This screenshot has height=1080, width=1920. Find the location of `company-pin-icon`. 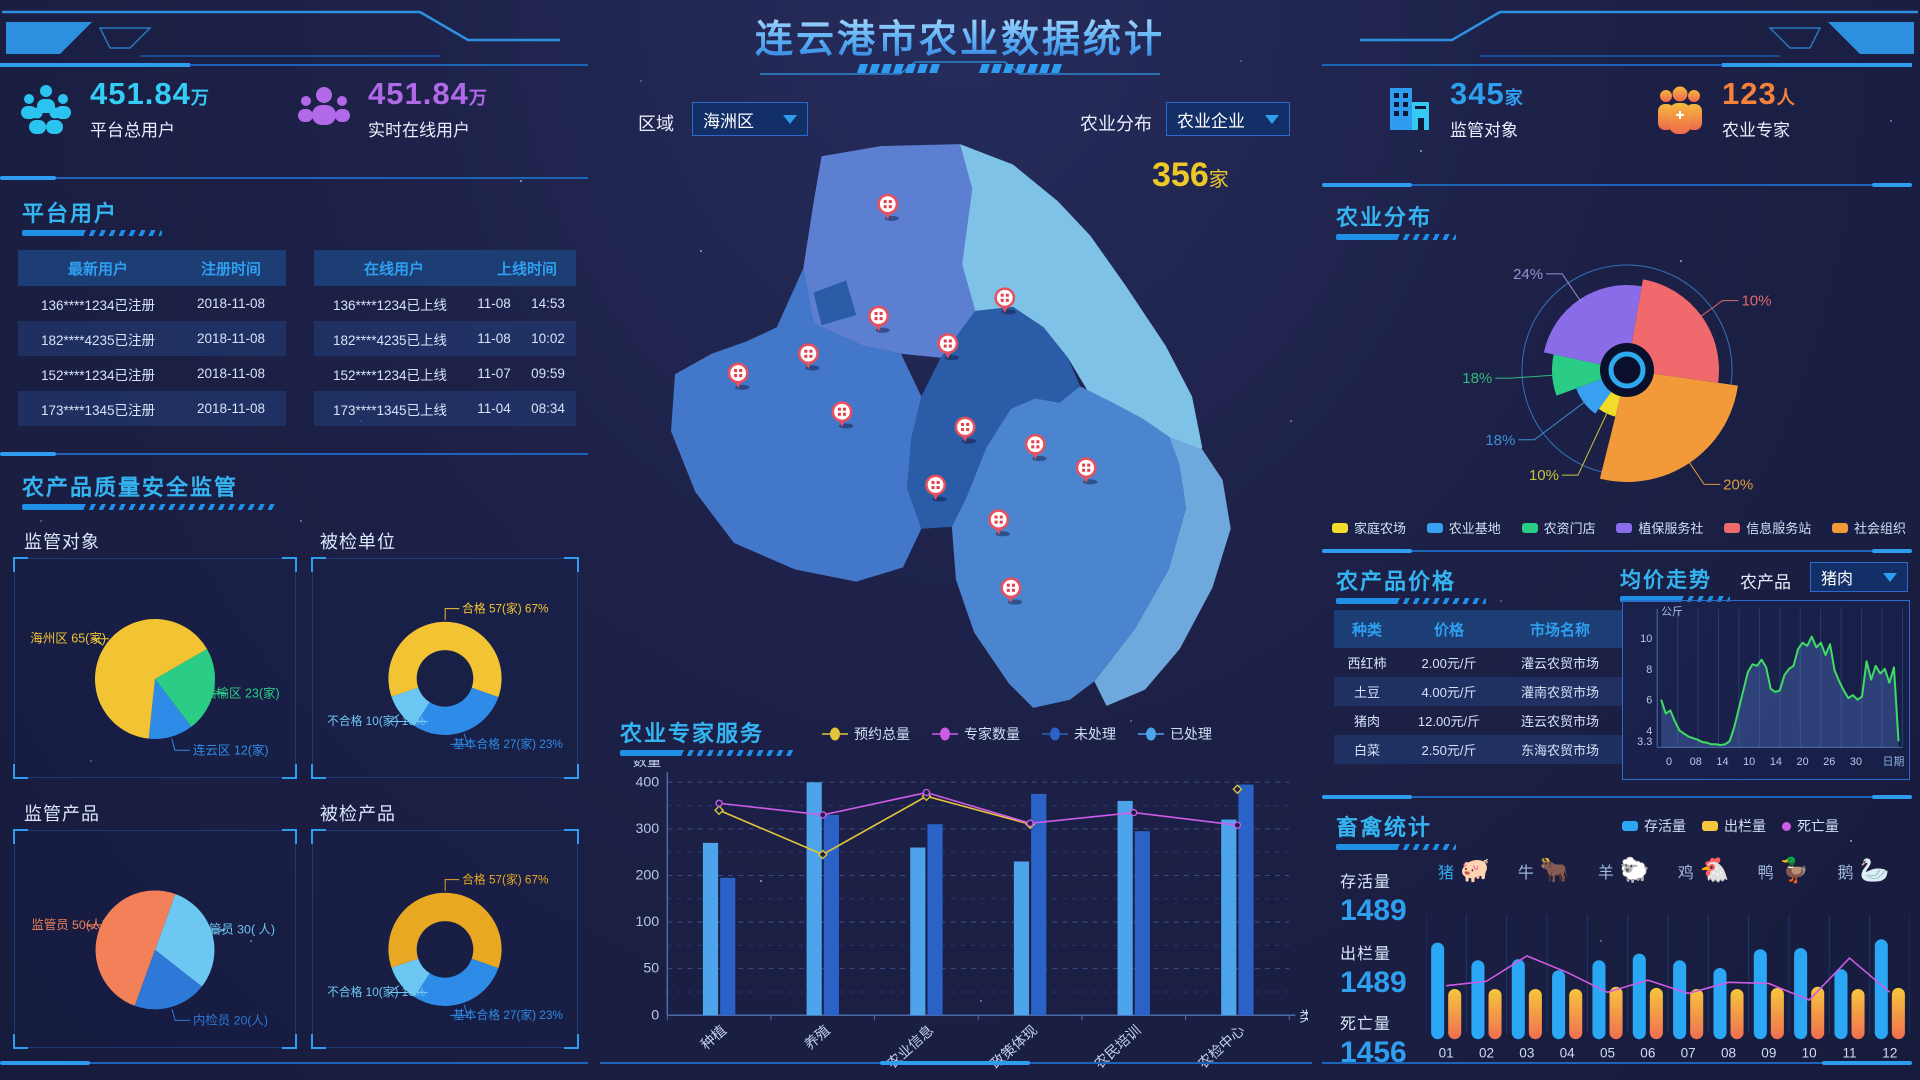

company-pin-icon is located at coordinates (888, 207).